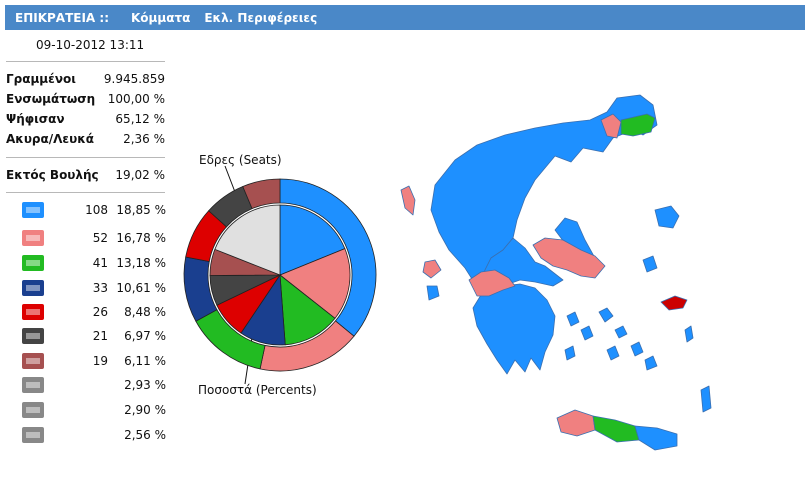 Image resolution: width=812 pixels, height=497 pixels. I want to click on greens-logo-icon, so click(33, 385).